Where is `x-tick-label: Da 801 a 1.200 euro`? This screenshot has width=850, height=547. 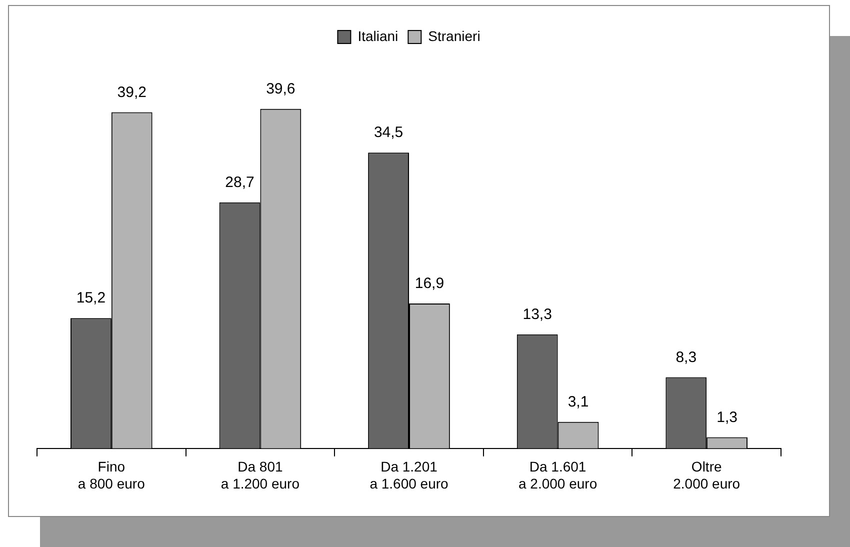 x-tick-label: Da 801 a 1.200 euro is located at coordinates (260, 475).